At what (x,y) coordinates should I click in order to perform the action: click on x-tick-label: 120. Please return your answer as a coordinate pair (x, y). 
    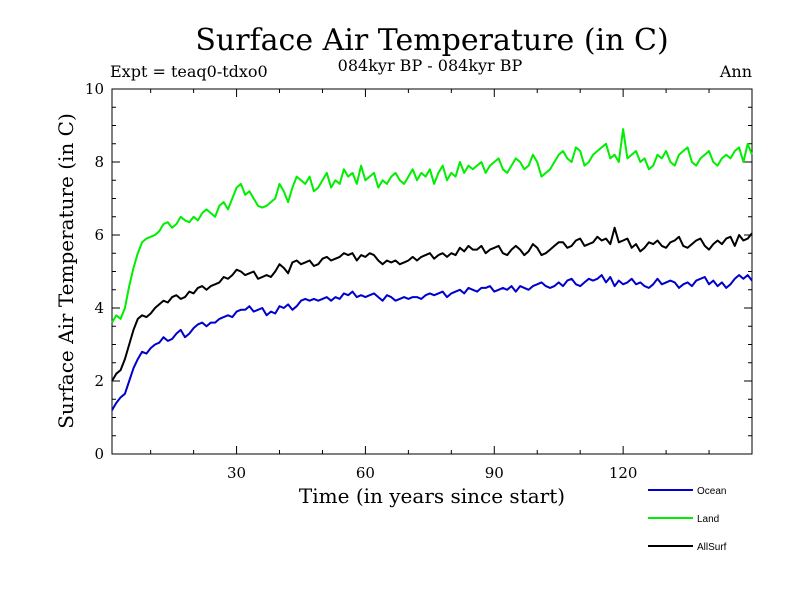
    Looking at the image, I should click on (623, 473).